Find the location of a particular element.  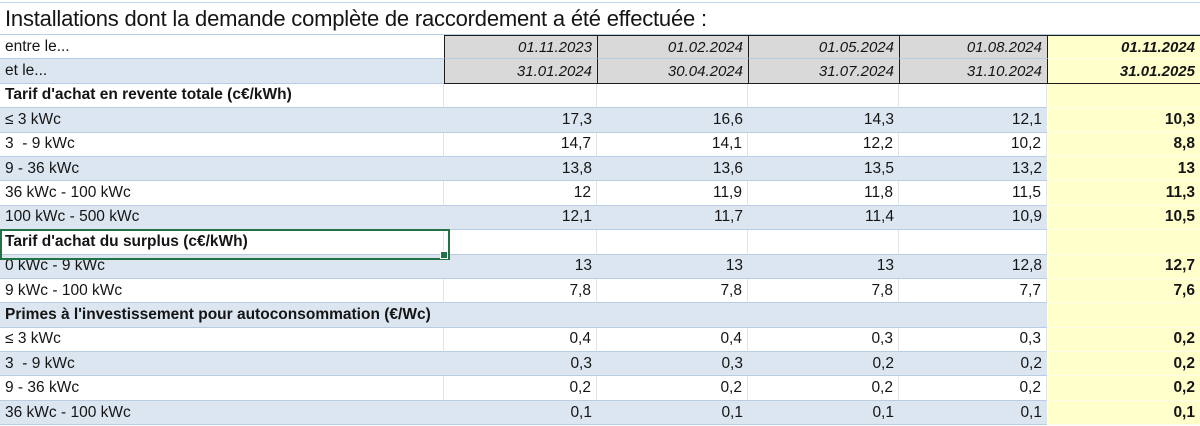

value-cell: 13,6 is located at coordinates (672, 169).